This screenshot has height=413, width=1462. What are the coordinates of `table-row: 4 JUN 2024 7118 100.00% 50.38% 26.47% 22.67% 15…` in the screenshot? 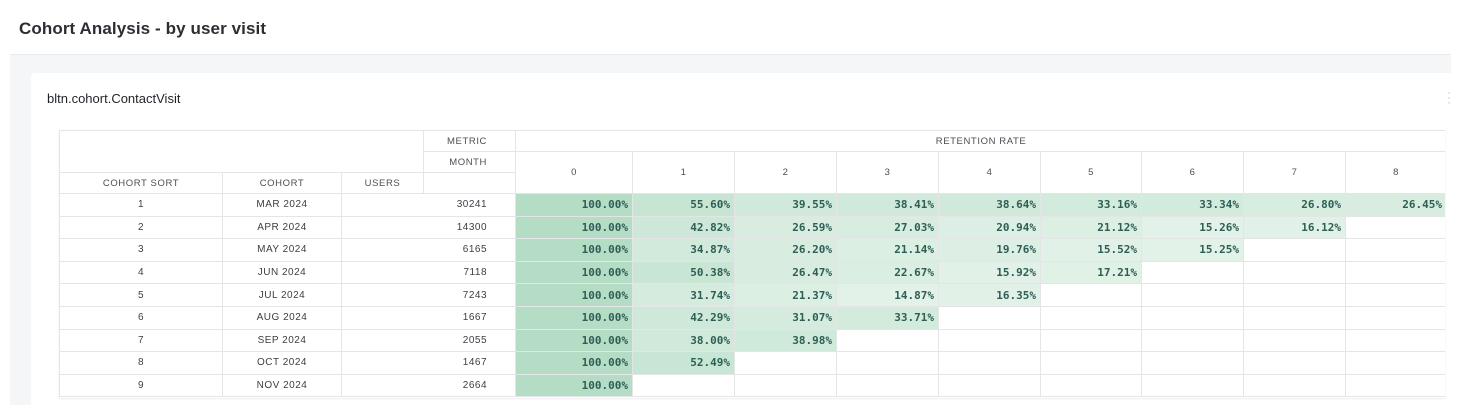 It's located at (752, 272).